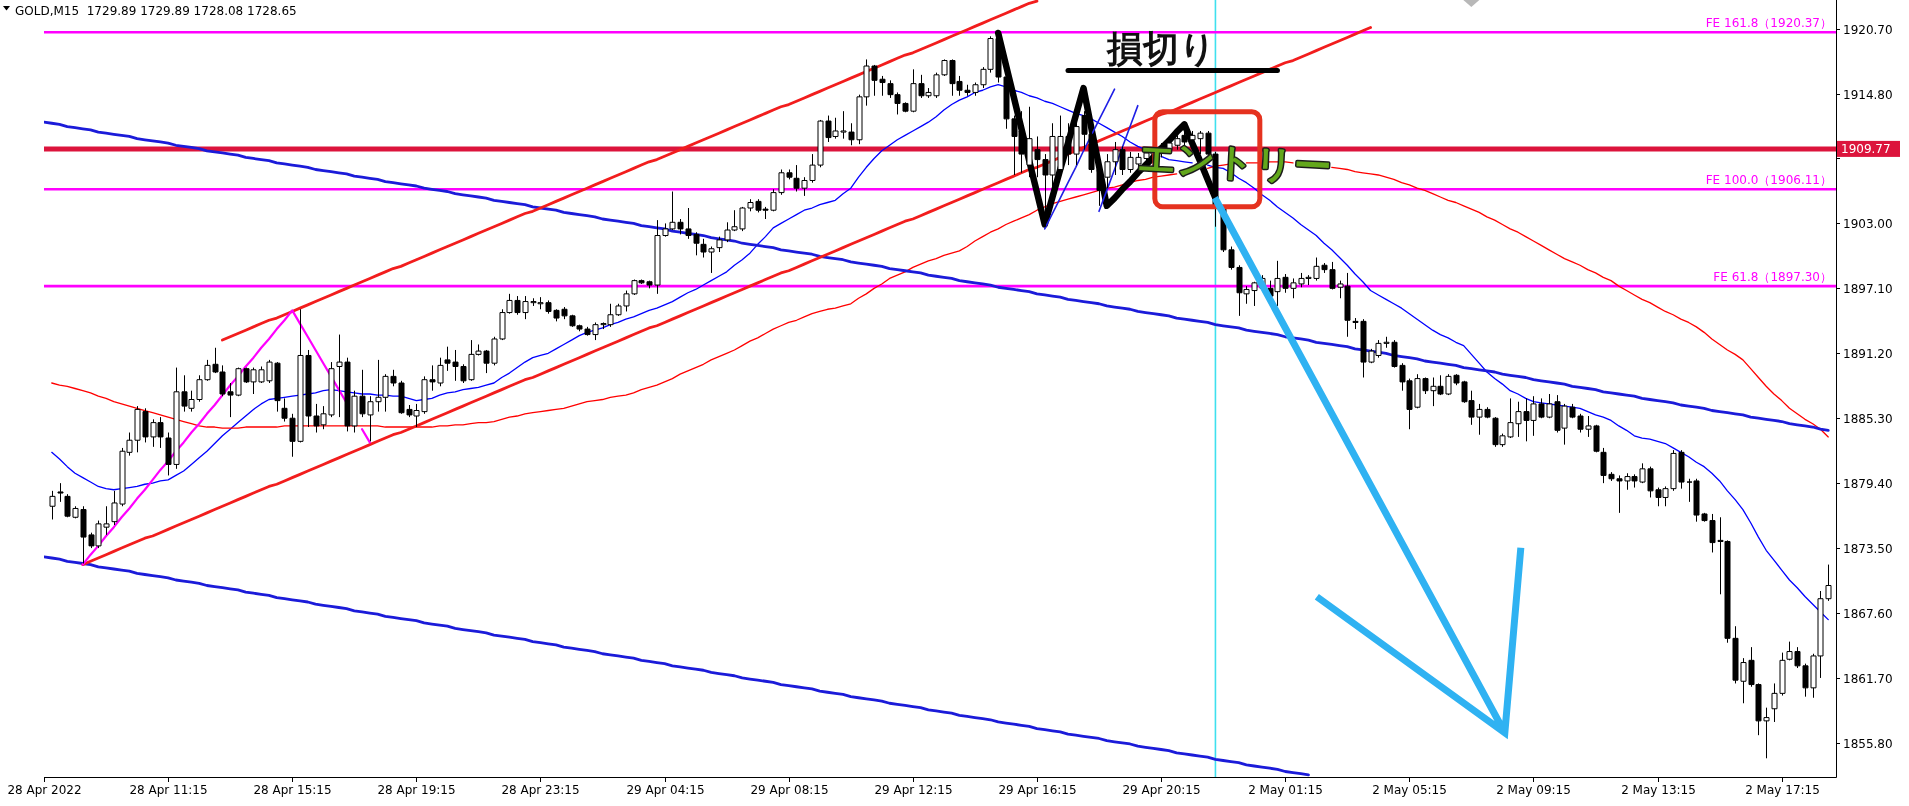 This screenshot has height=806, width=1909. Describe the element at coordinates (1868, 419) in the screenshot. I see `y-tick-label: 1885.30` at that location.